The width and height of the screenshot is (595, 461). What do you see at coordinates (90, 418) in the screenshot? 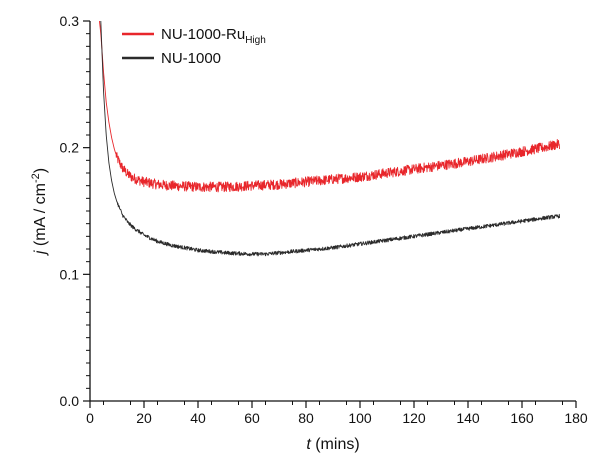
I see `x-tick-label: 0` at bounding box center [90, 418].